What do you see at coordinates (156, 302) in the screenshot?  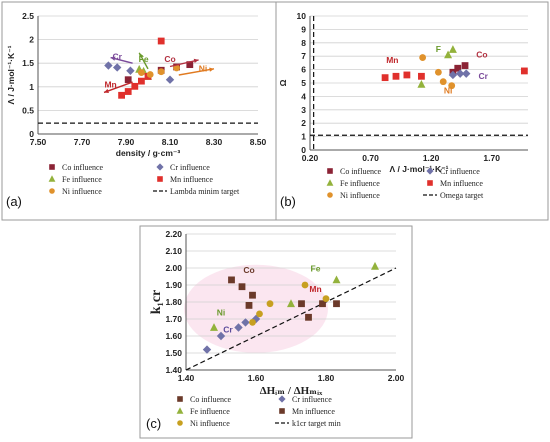 I see `y-axis-label: k₁cr` at bounding box center [156, 302].